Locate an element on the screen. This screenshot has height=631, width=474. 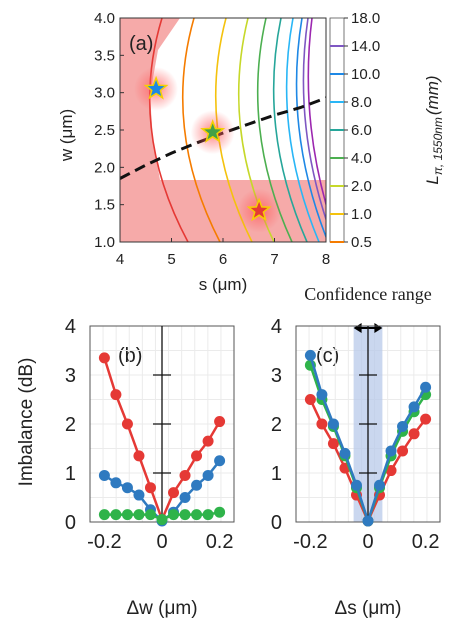
colorbar-tick-label: 18.0 is located at coordinates (365, 18).